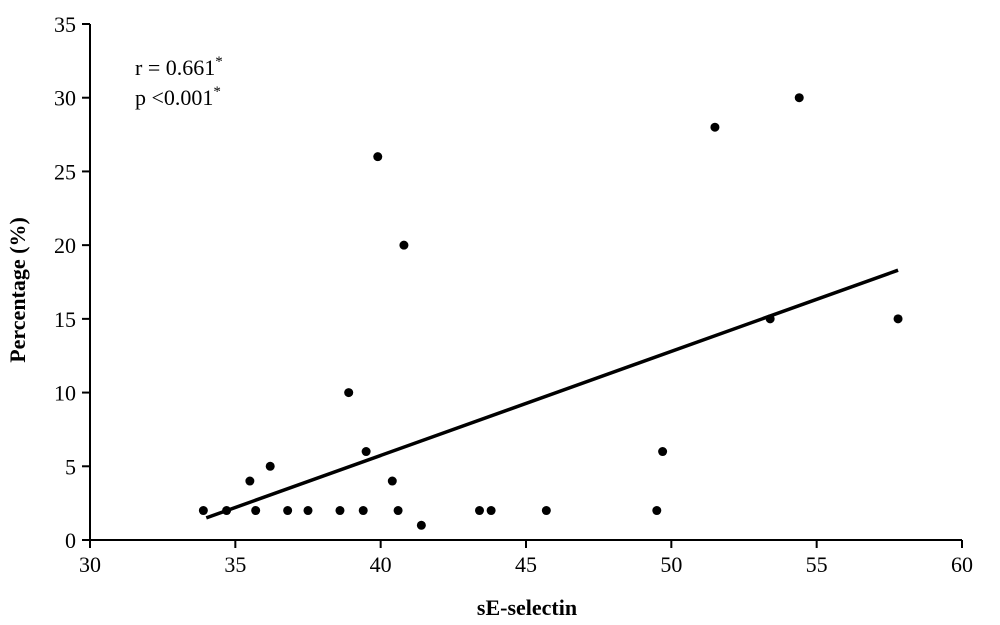 This screenshot has width=1000, height=625. Describe the element at coordinates (526, 564) in the screenshot. I see `x-tick-label: 45` at that location.